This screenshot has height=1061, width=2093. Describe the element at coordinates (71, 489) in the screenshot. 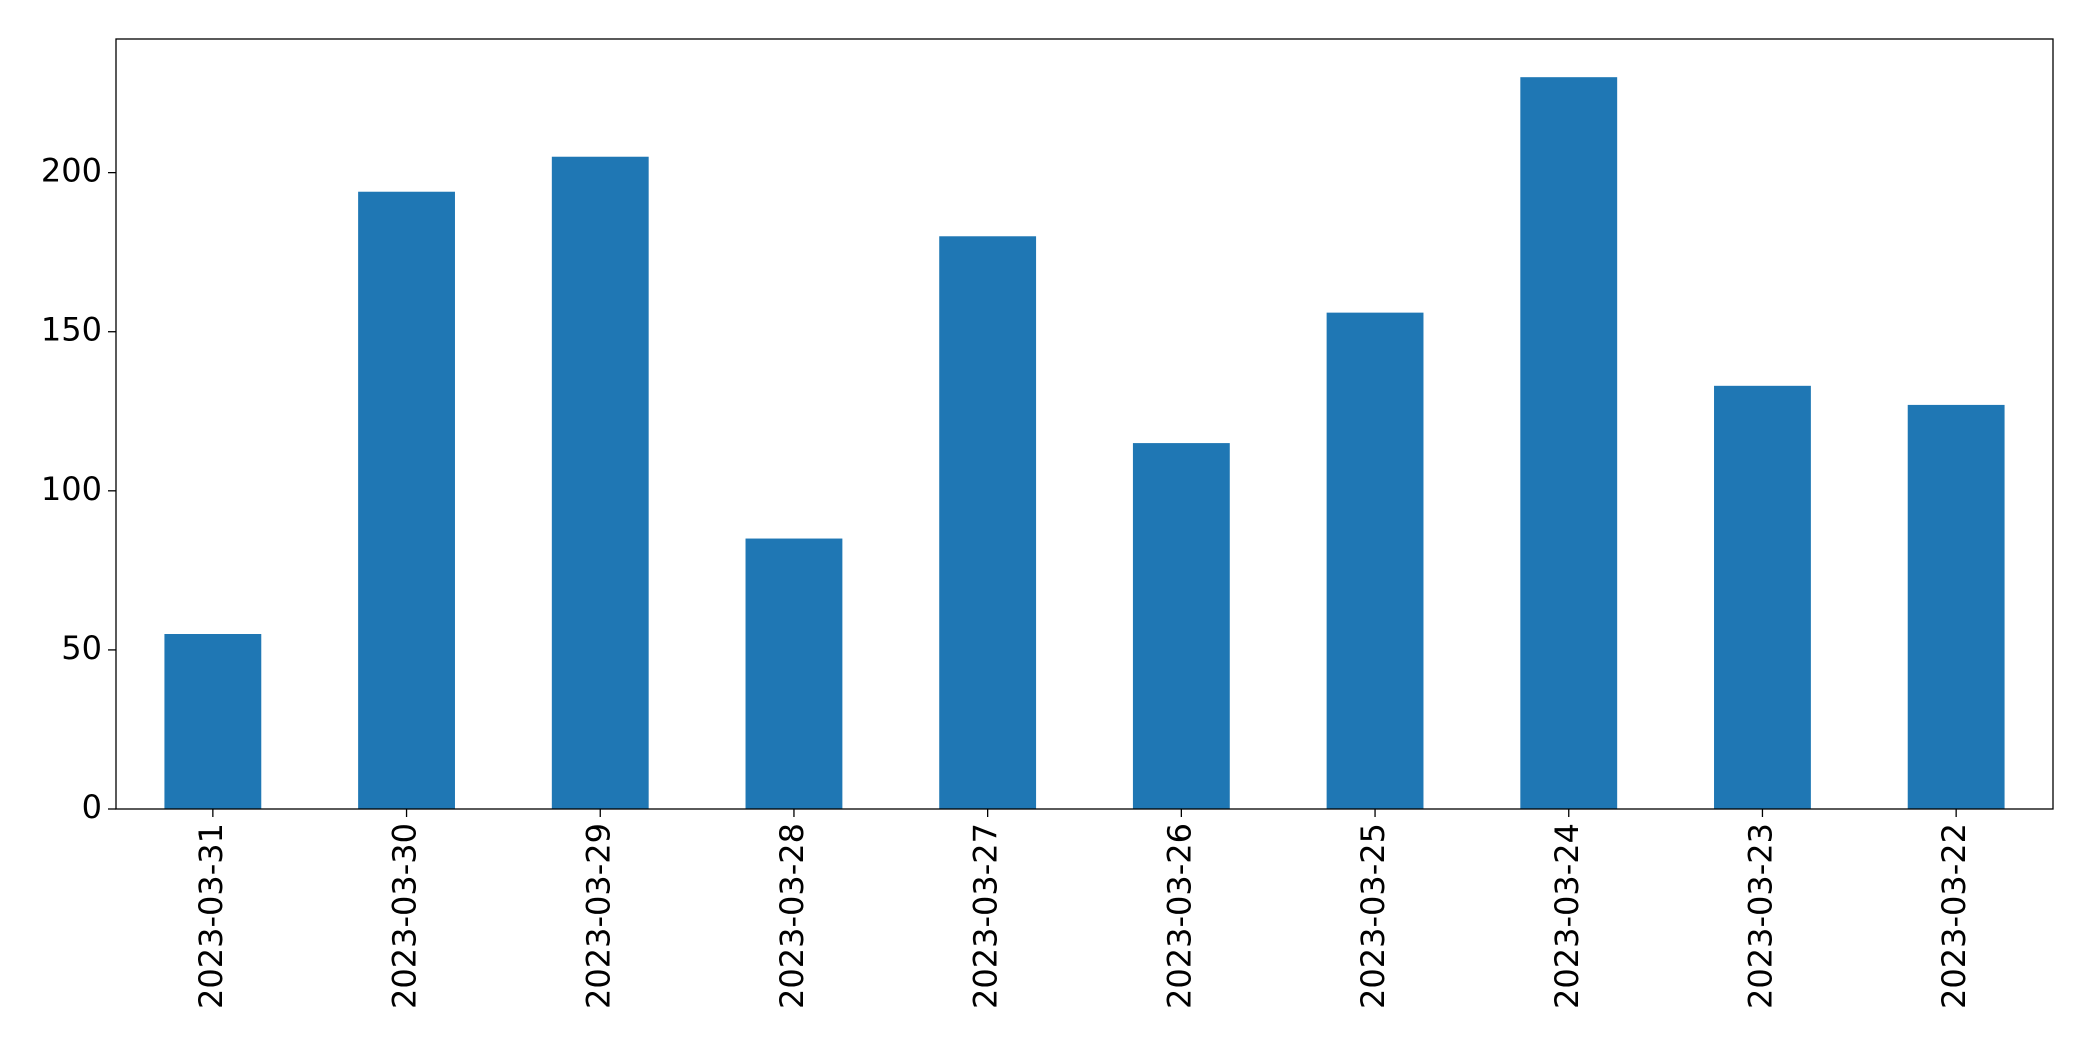

I see `y-tick-label: 100` at that location.